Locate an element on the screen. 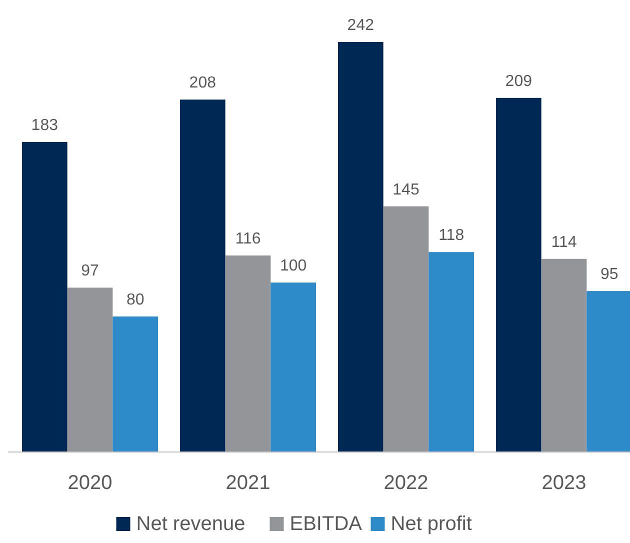 This screenshot has height=543, width=630. data-label: 183 is located at coordinates (44, 125).